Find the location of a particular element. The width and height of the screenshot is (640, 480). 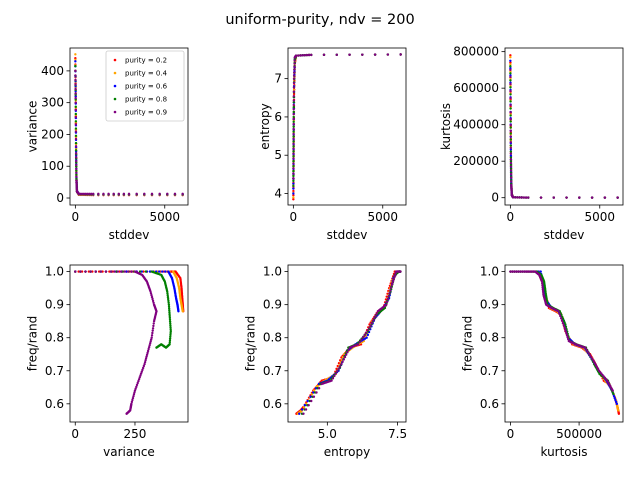

data-points is located at coordinates (347, 127).